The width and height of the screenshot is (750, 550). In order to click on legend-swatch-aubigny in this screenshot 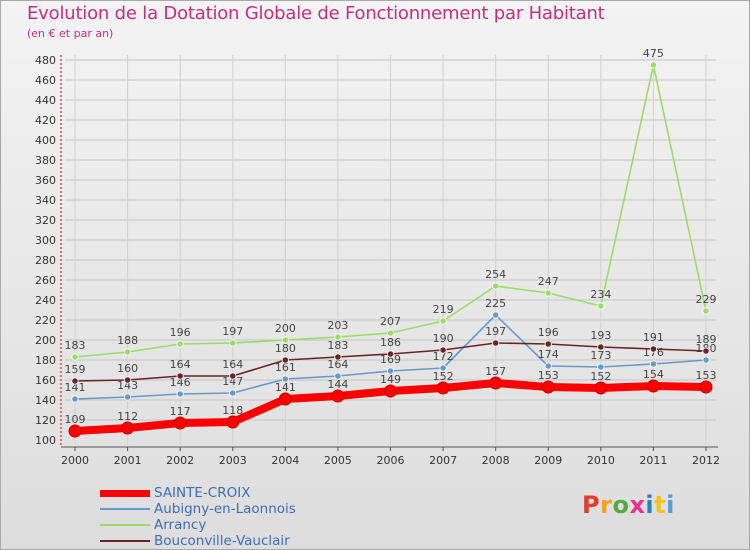, I will do `click(125, 509)`.